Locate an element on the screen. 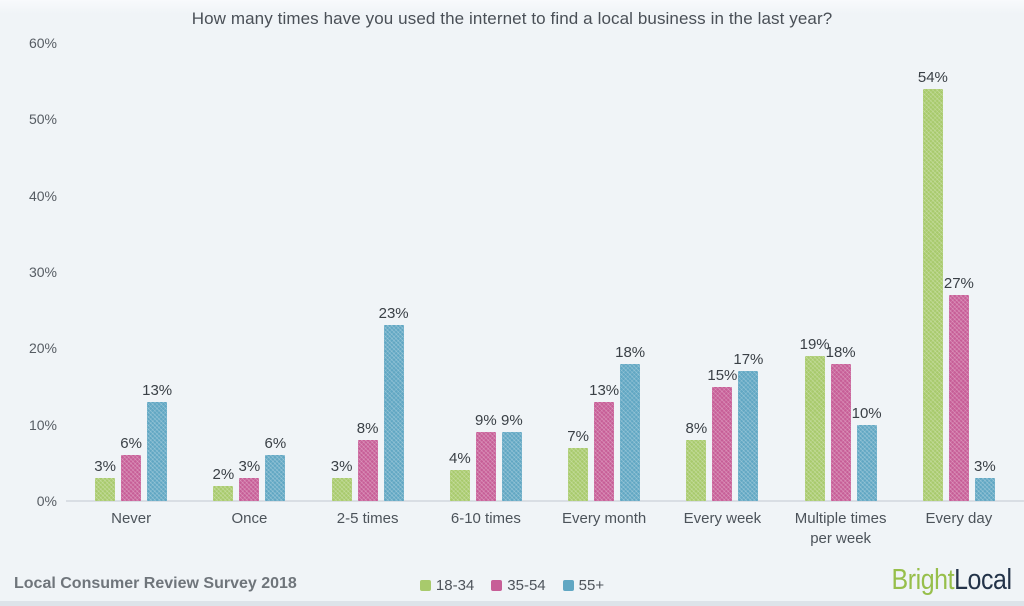 This screenshot has width=1024, height=606. bar-value-label: 17% is located at coordinates (748, 360).